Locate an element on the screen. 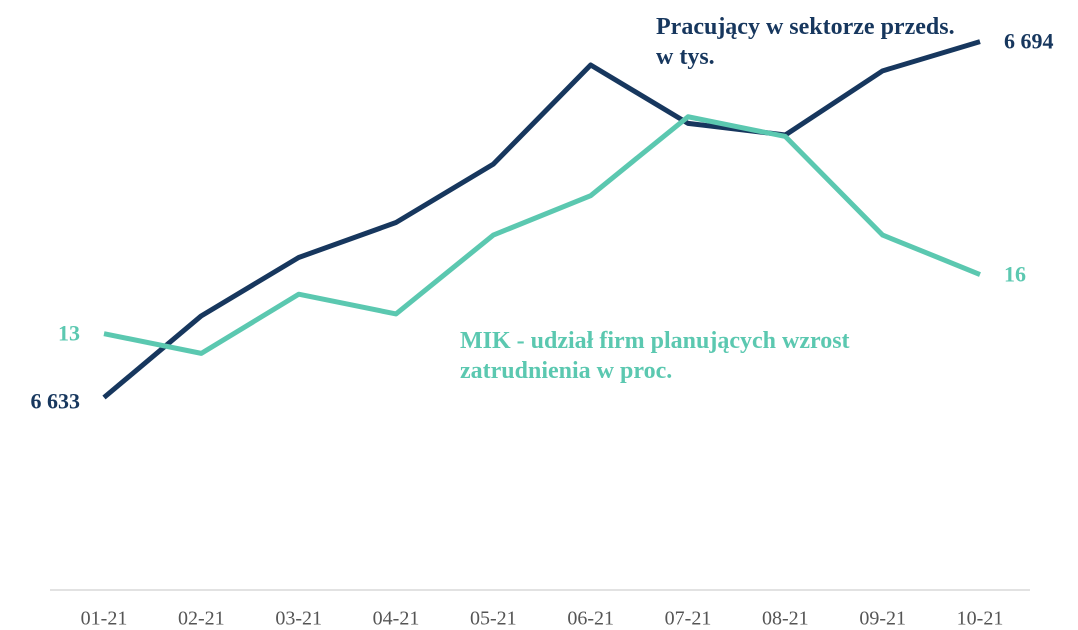  x-tick-label: 06-21 is located at coordinates (590, 619).